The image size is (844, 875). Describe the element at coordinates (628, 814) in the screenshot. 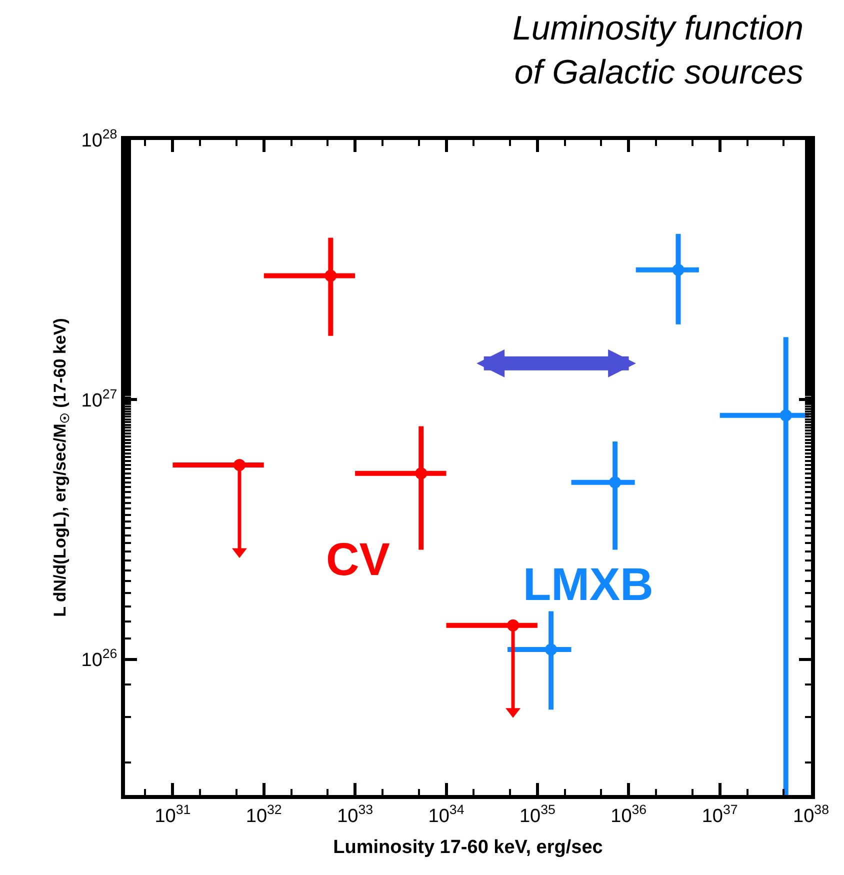

I see `x-tick-label: 10$^{36}$` at that location.